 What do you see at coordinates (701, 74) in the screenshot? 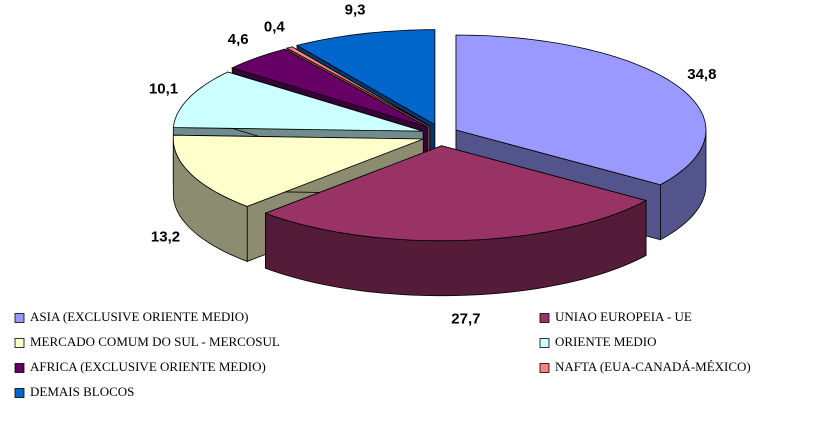
I see `data-label: 34,8` at bounding box center [701, 74].